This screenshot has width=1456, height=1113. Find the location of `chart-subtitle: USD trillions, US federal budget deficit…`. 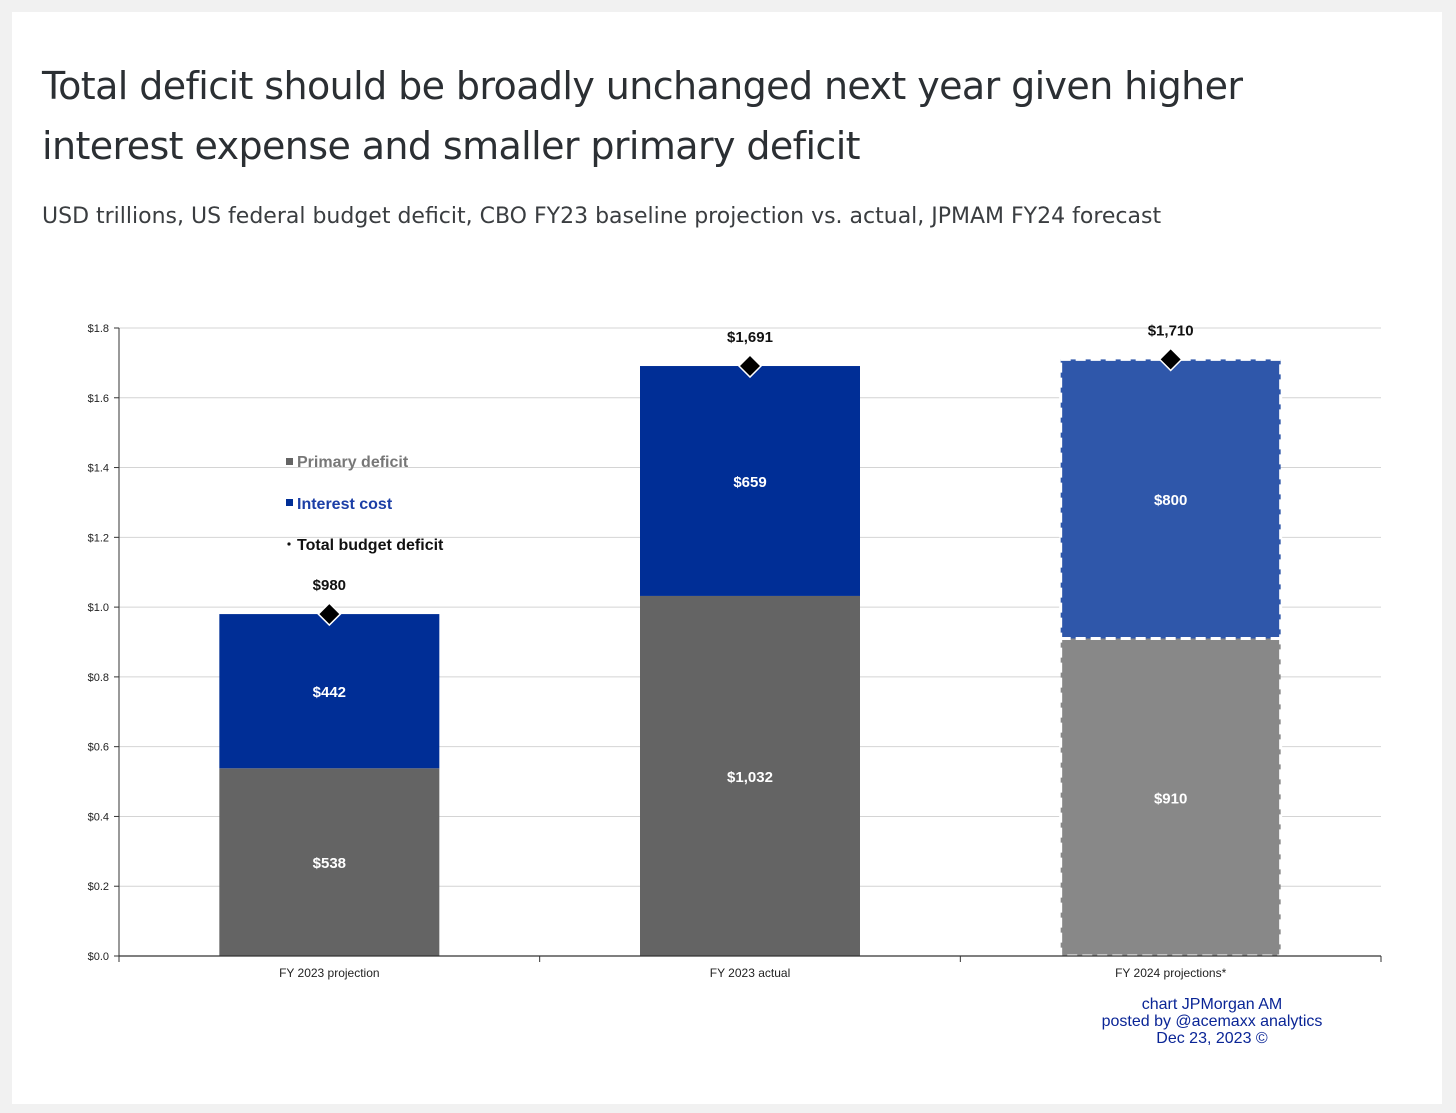

chart-subtitle: USD trillions, US federal budget deficit… is located at coordinates (602, 216).